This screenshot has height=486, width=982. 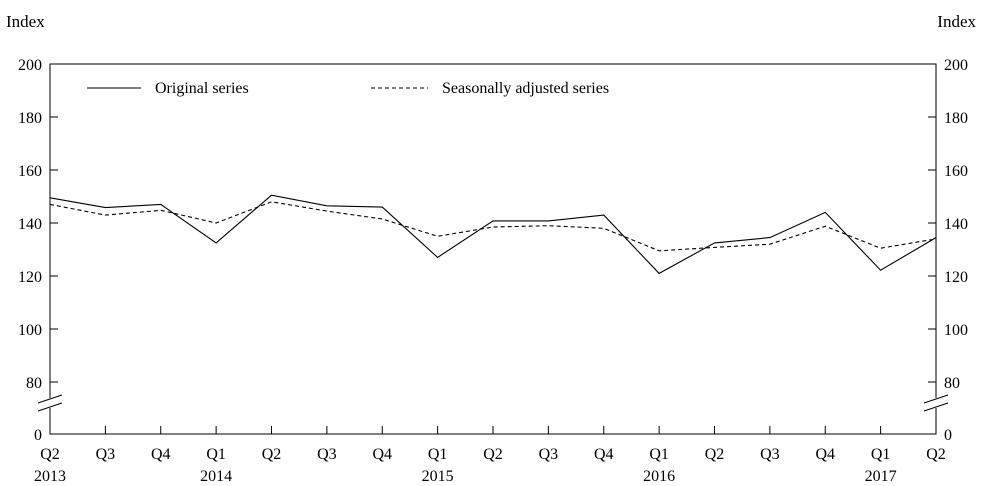 I want to click on legend-label: Seasonally adjusted series, so click(x=525, y=88).